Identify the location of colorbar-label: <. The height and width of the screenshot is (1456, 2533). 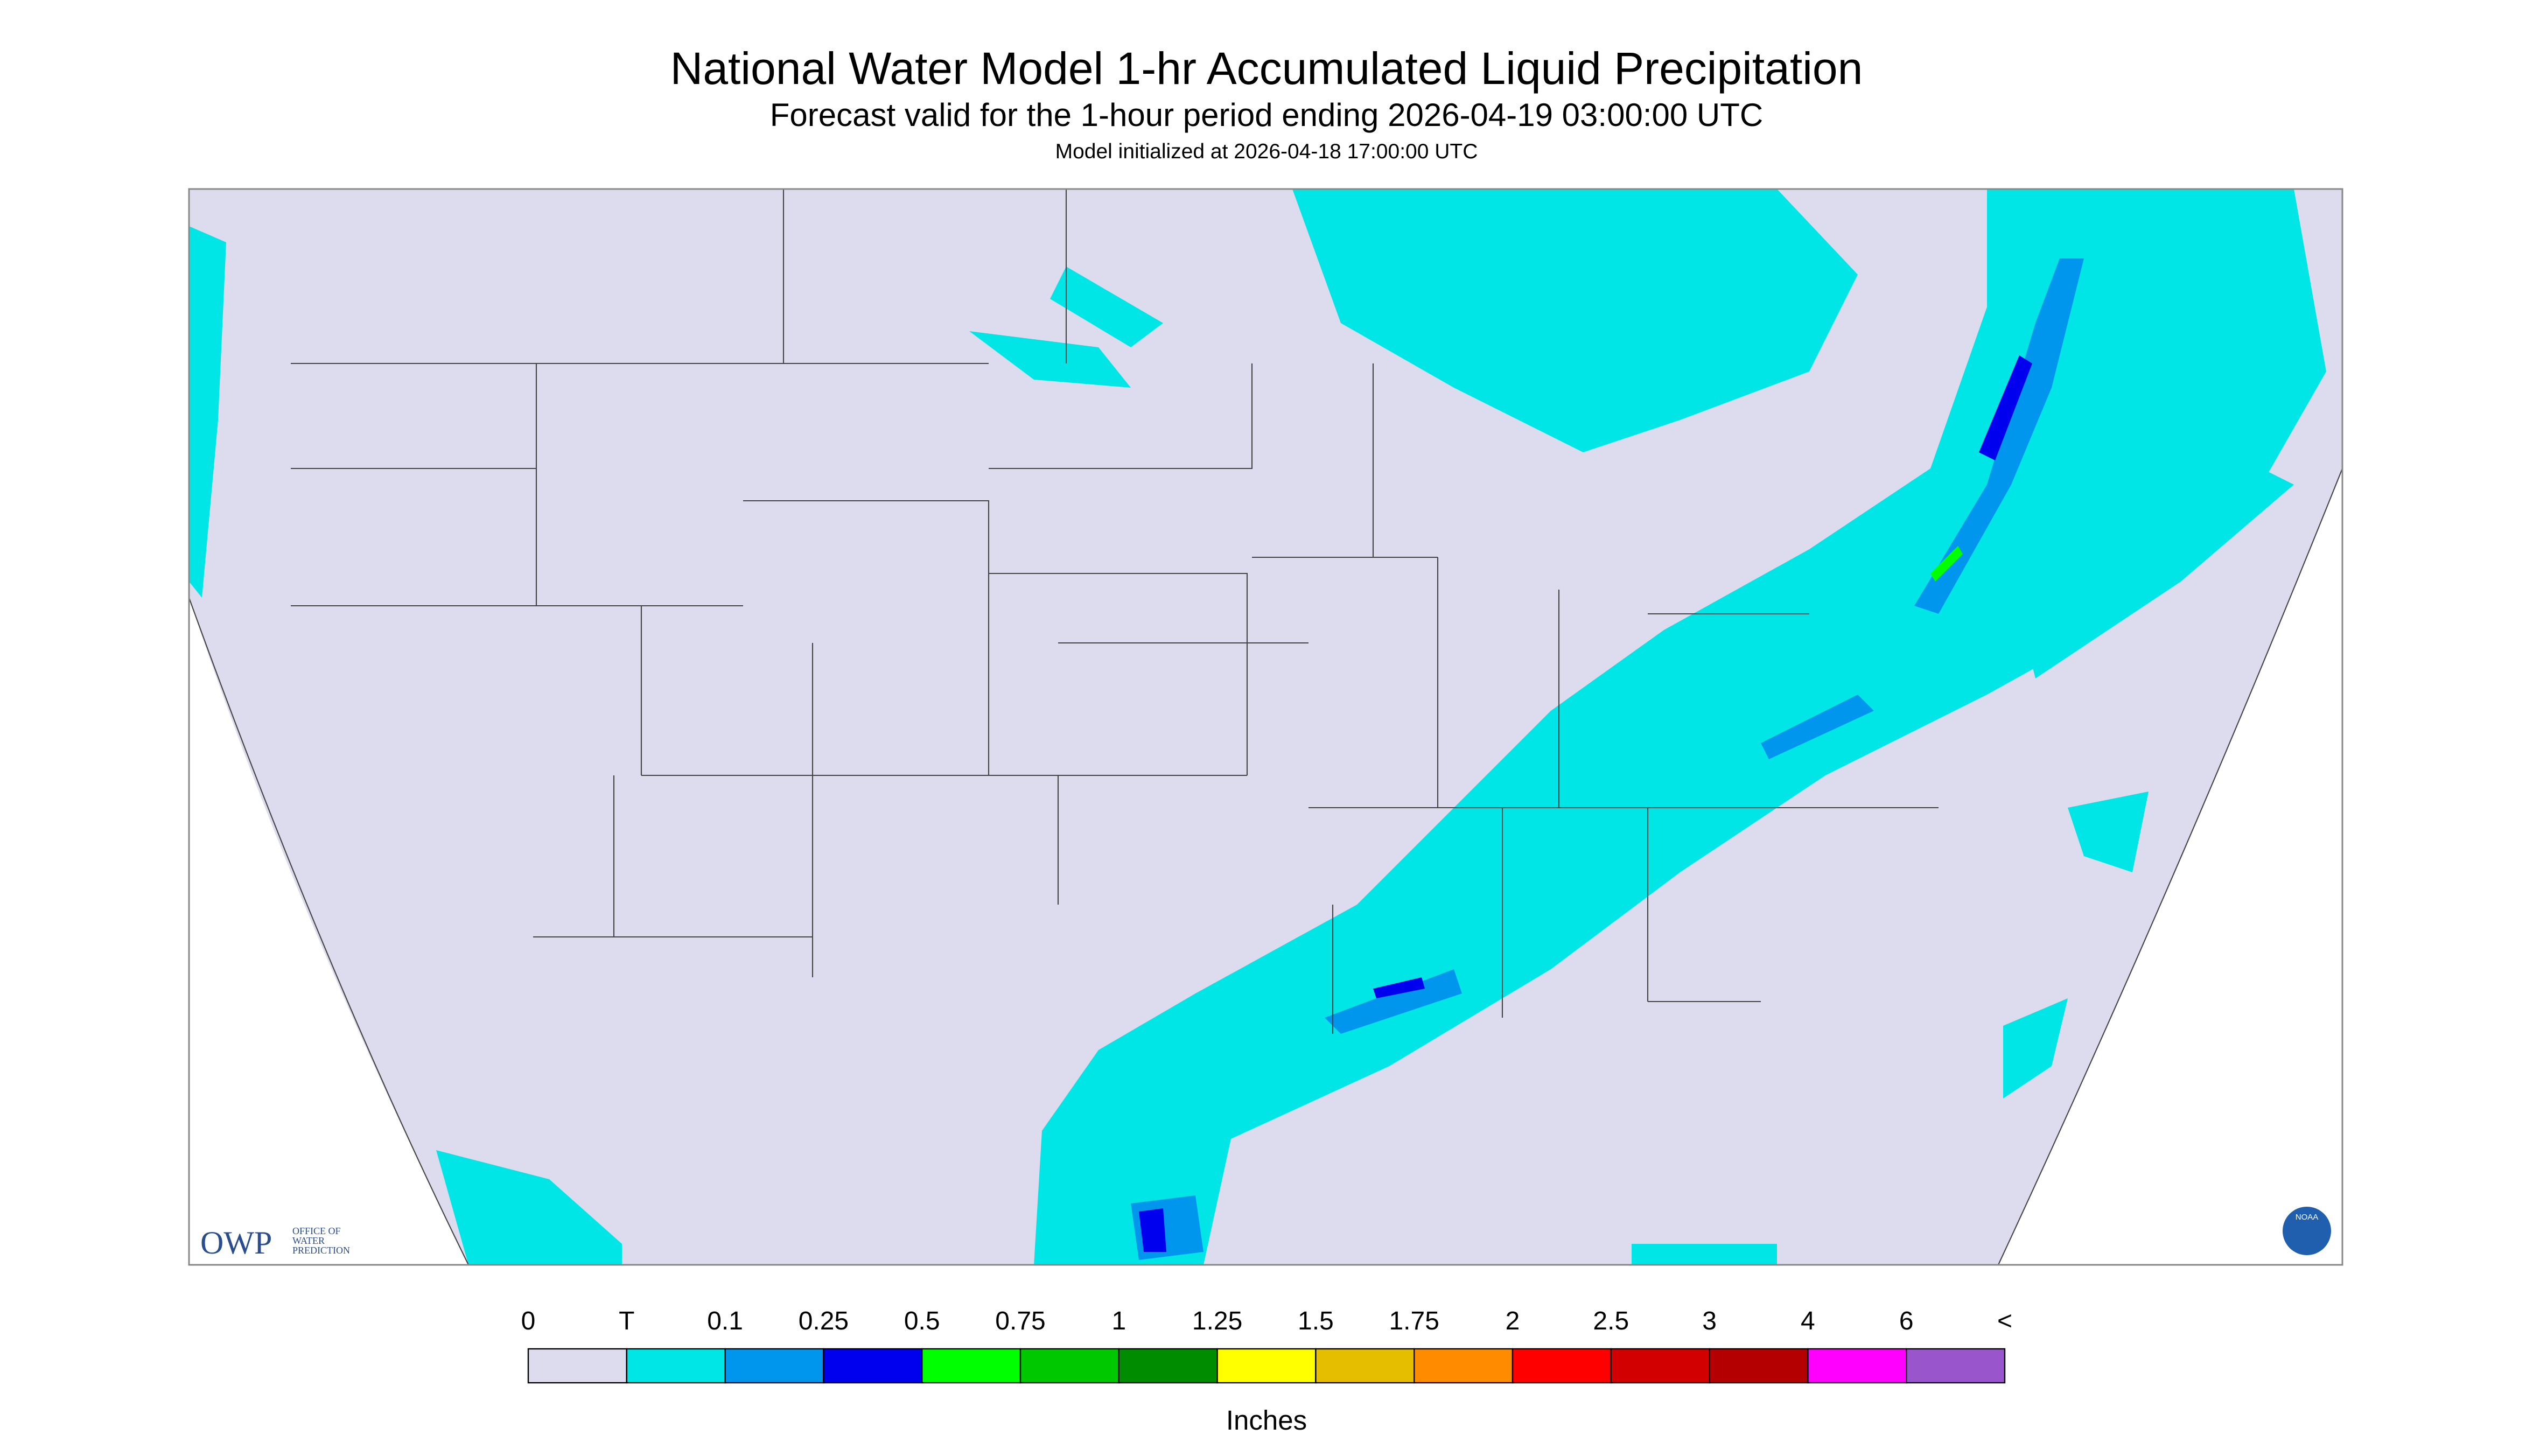
(2004, 1321).